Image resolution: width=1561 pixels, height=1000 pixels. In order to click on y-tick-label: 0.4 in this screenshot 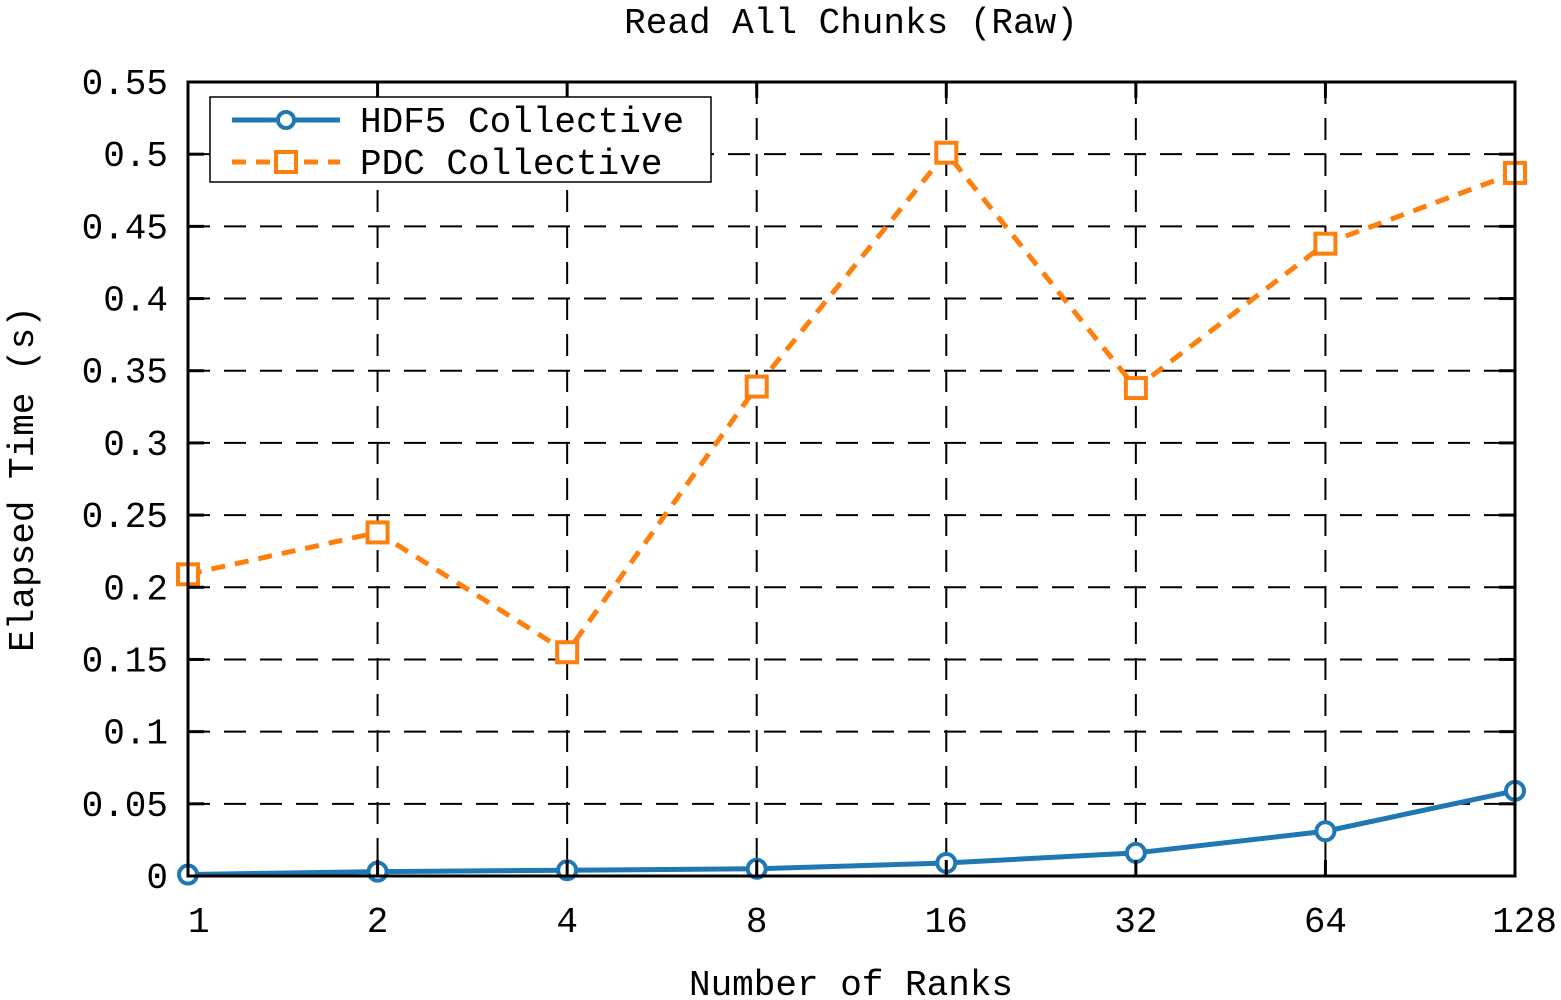, I will do `click(135, 301)`.